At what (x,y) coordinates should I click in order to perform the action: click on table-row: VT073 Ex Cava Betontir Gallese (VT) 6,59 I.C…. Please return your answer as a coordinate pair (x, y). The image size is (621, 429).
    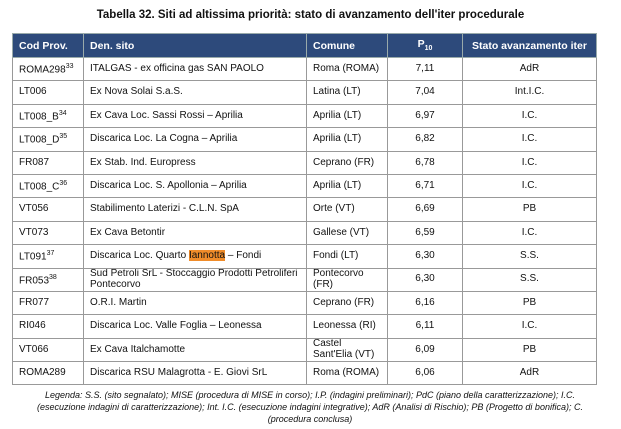
    Looking at the image, I should click on (304, 233).